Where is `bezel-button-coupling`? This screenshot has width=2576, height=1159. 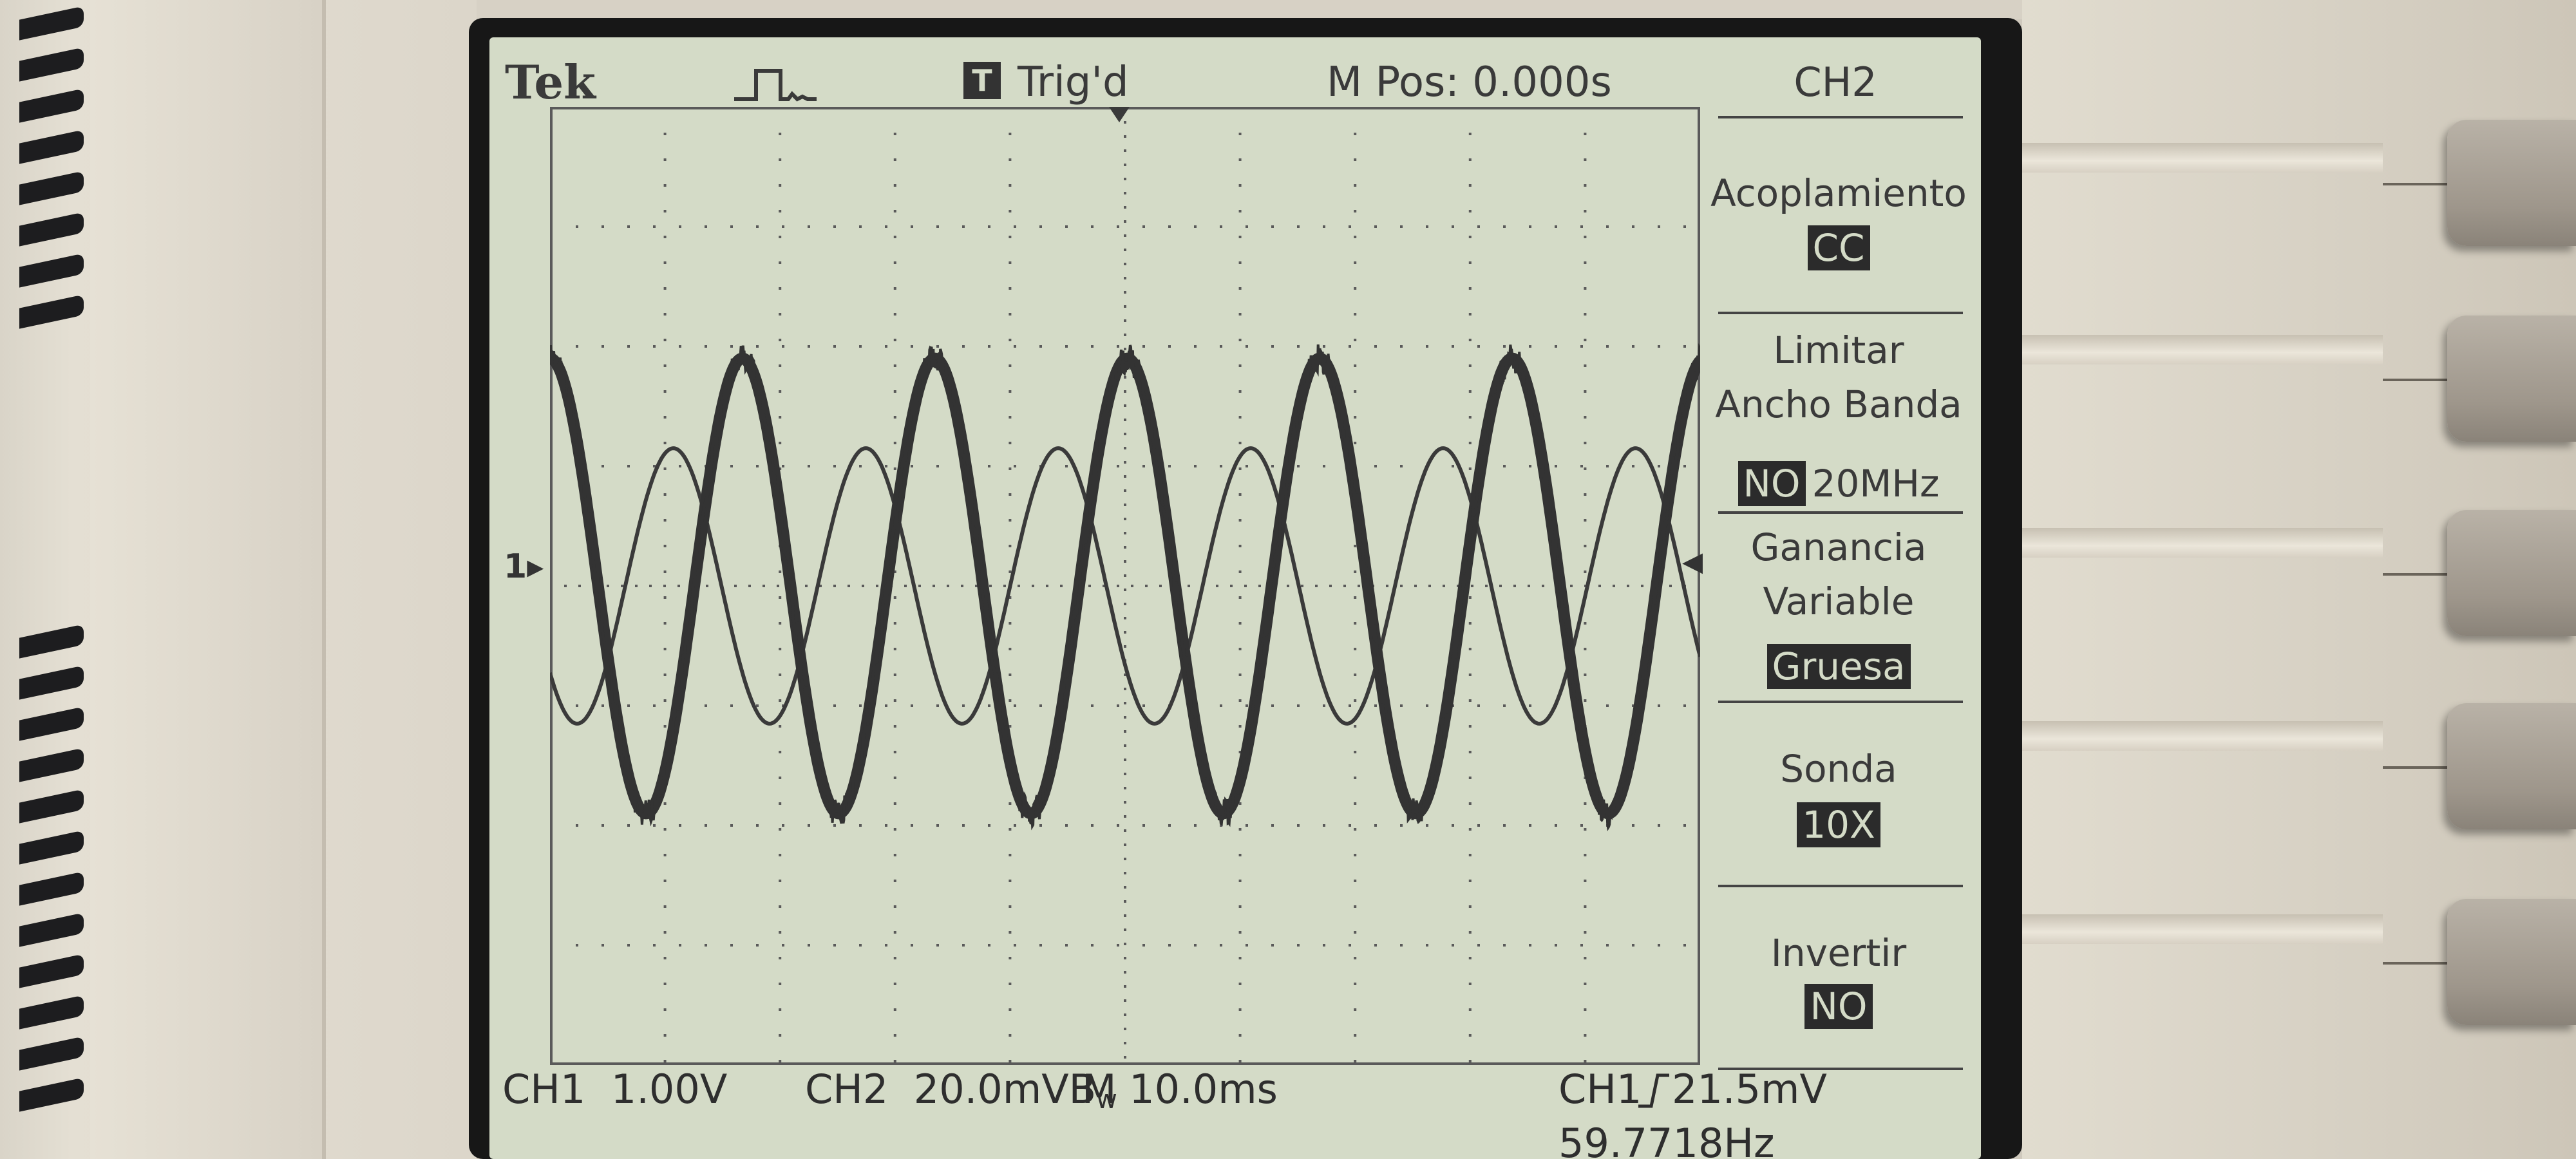 bezel-button-coupling is located at coordinates (2511, 183).